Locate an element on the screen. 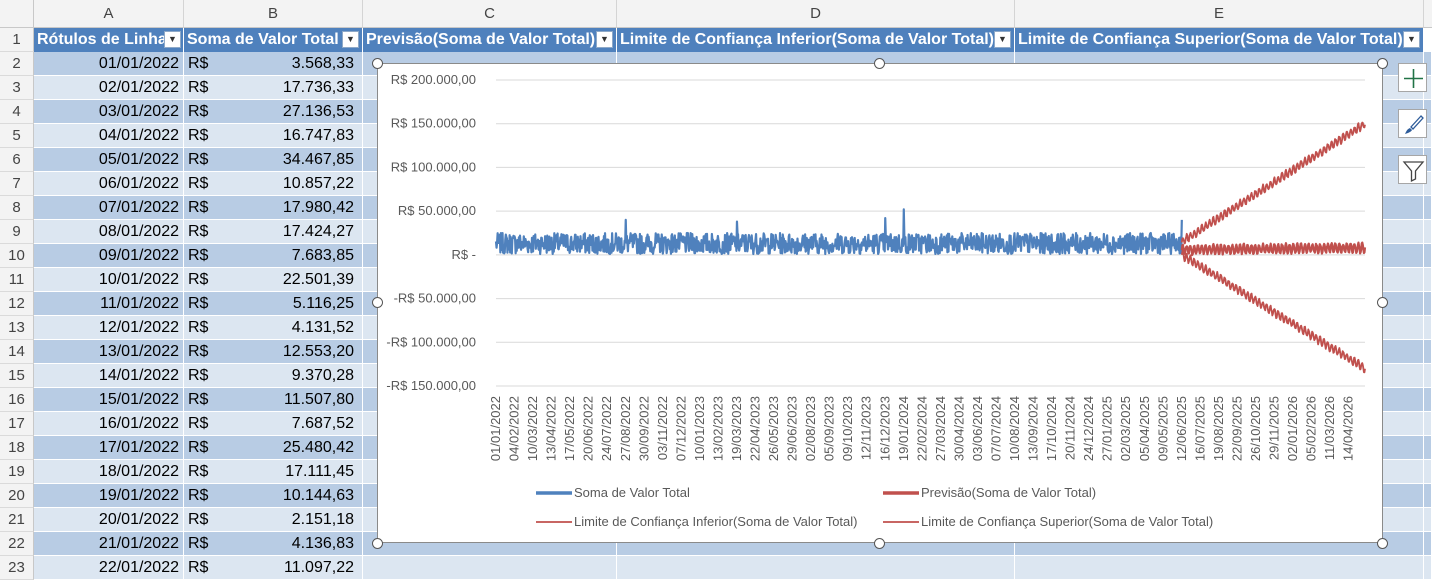 The height and width of the screenshot is (587, 1432). cell-date: 04/01/2022 is located at coordinates (109, 136).